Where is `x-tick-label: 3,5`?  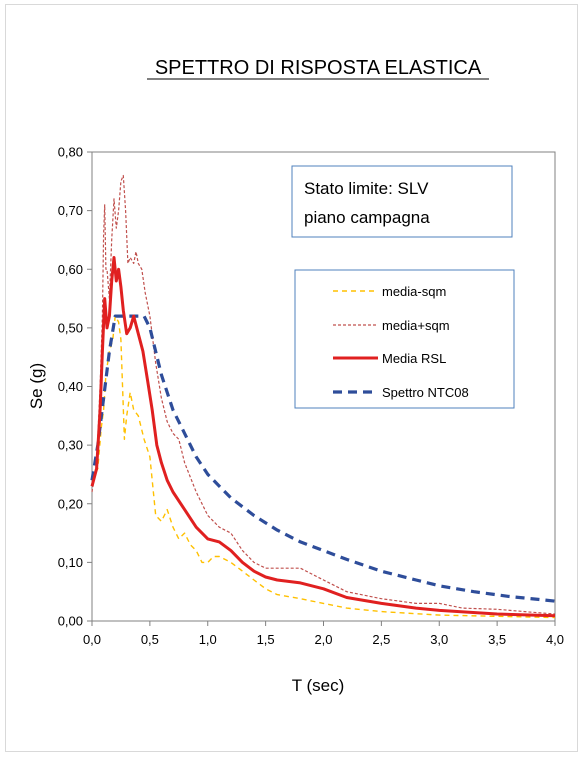
x-tick-label: 3,5 is located at coordinates (497, 639).